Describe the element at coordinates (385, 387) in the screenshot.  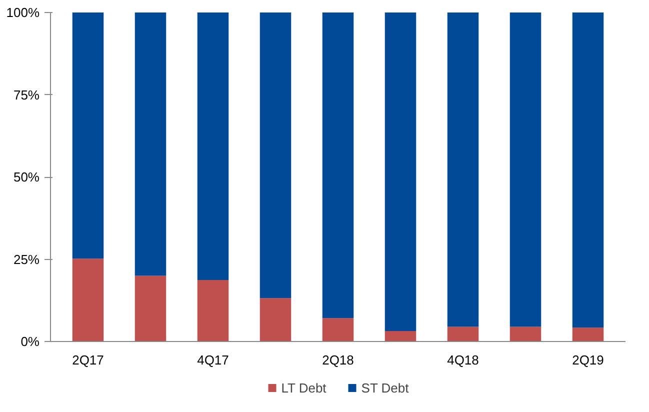
I see `legend-label: ST Debt` at that location.